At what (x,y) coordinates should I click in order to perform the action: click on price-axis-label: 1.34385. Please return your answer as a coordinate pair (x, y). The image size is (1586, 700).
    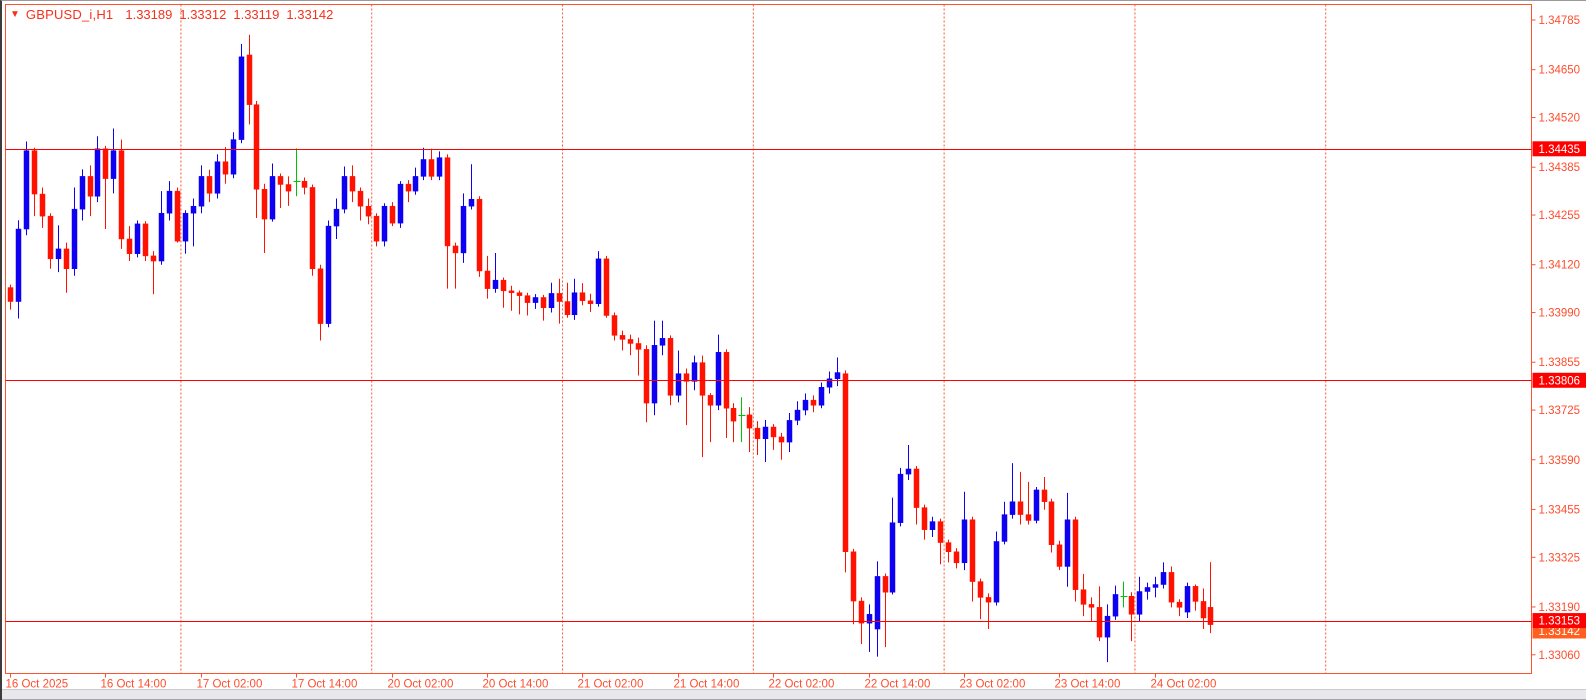
    Looking at the image, I should click on (1560, 168).